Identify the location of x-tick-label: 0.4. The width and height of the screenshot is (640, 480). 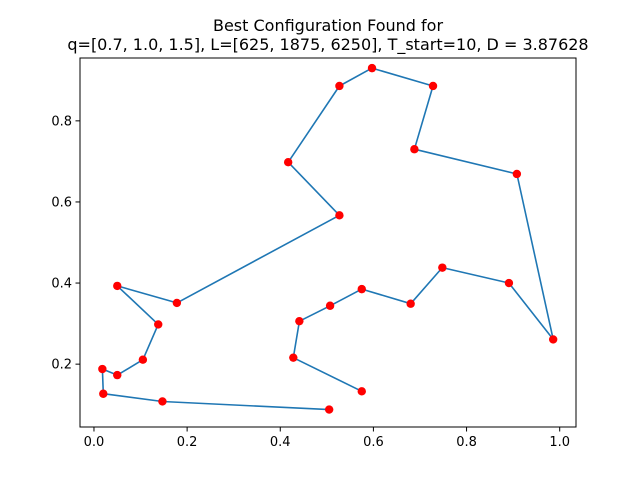
(280, 442).